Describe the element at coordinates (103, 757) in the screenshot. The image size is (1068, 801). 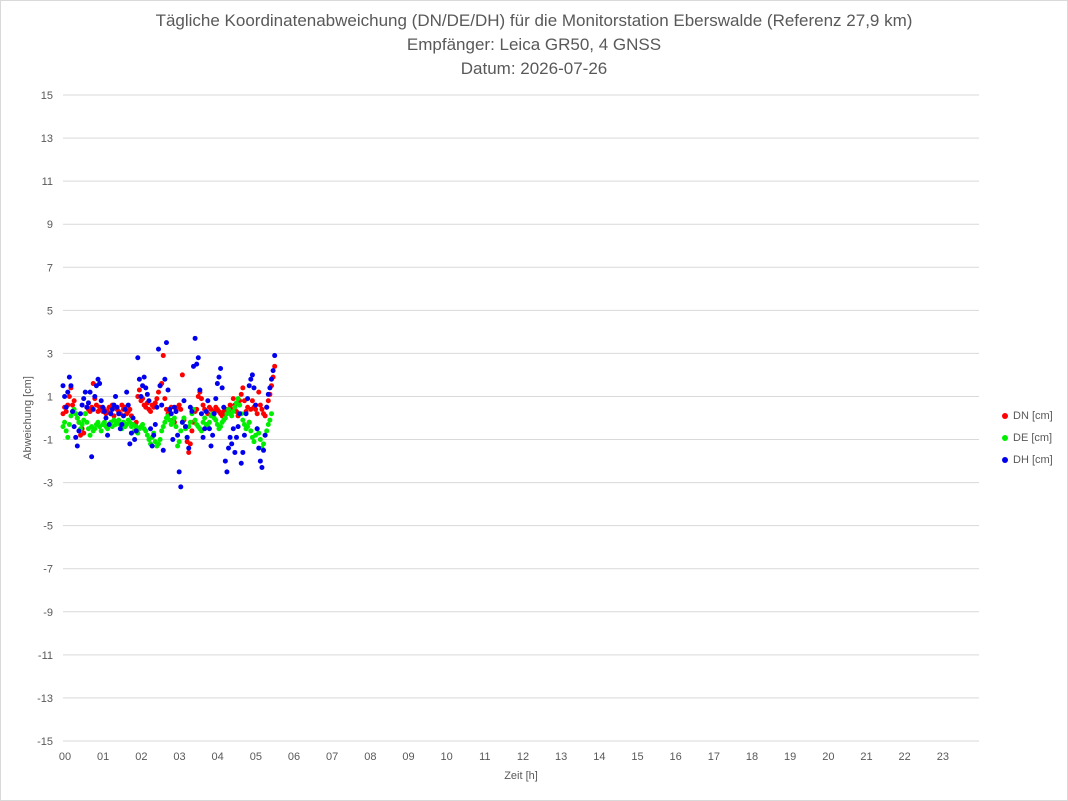
I see `x-tick-label: 01` at that location.